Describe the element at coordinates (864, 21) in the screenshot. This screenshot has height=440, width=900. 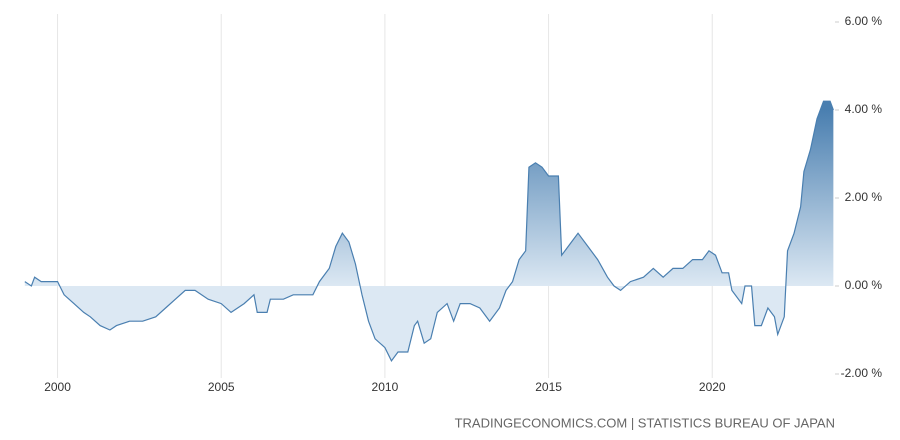
I see `y-tick-label: 6.00 %` at that location.